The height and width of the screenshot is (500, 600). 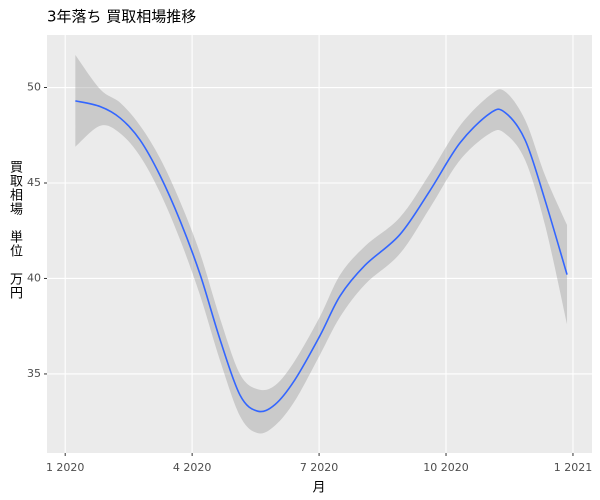 I want to click on x-tick-label: 7 2020, so click(x=319, y=467).